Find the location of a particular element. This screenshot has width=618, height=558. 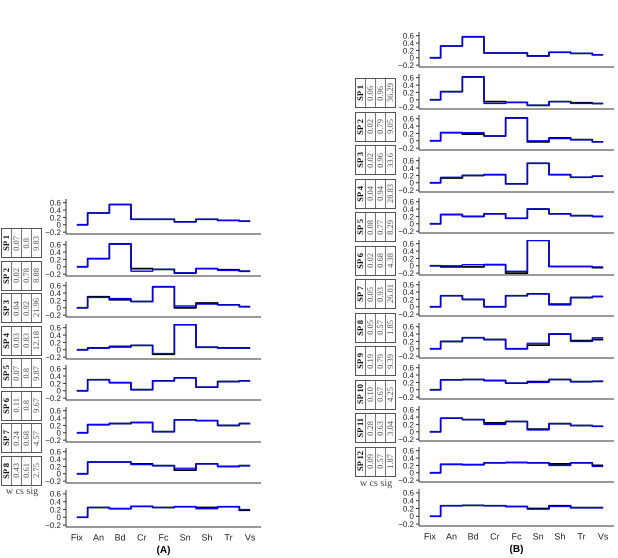

text: 8.88 is located at coordinates (36, 275).